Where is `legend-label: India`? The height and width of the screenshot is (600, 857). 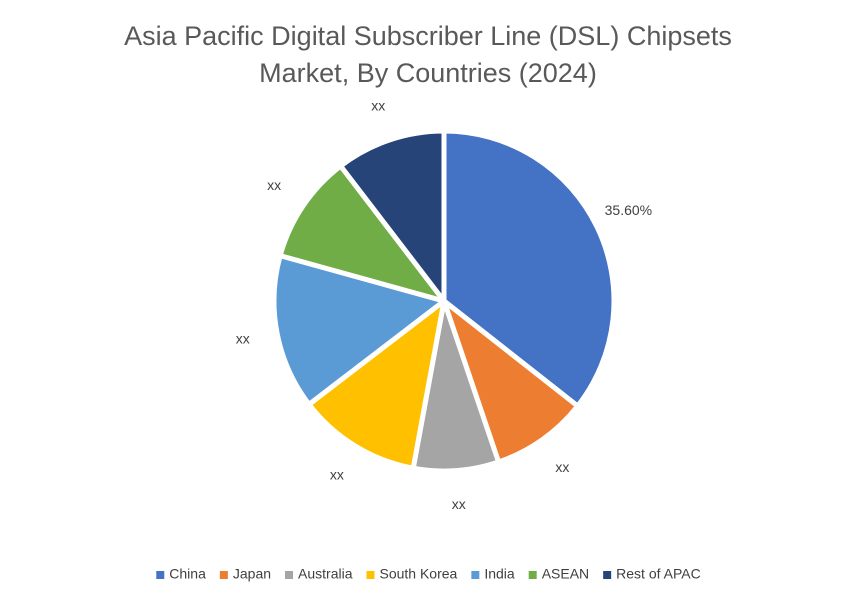
legend-label: India is located at coordinates (499, 574).